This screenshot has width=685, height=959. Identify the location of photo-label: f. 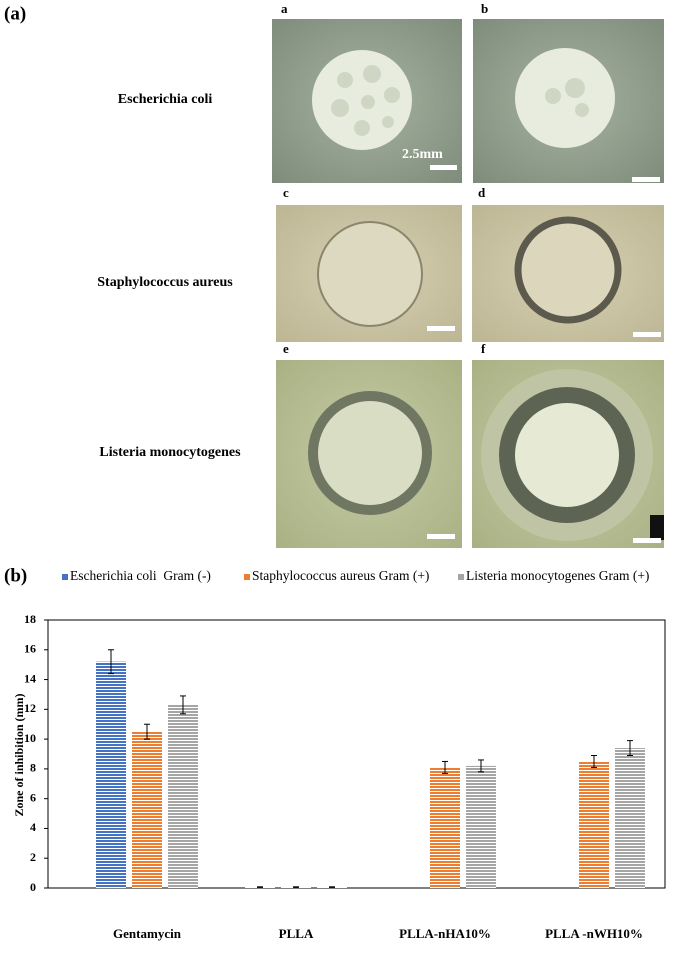
(483, 348).